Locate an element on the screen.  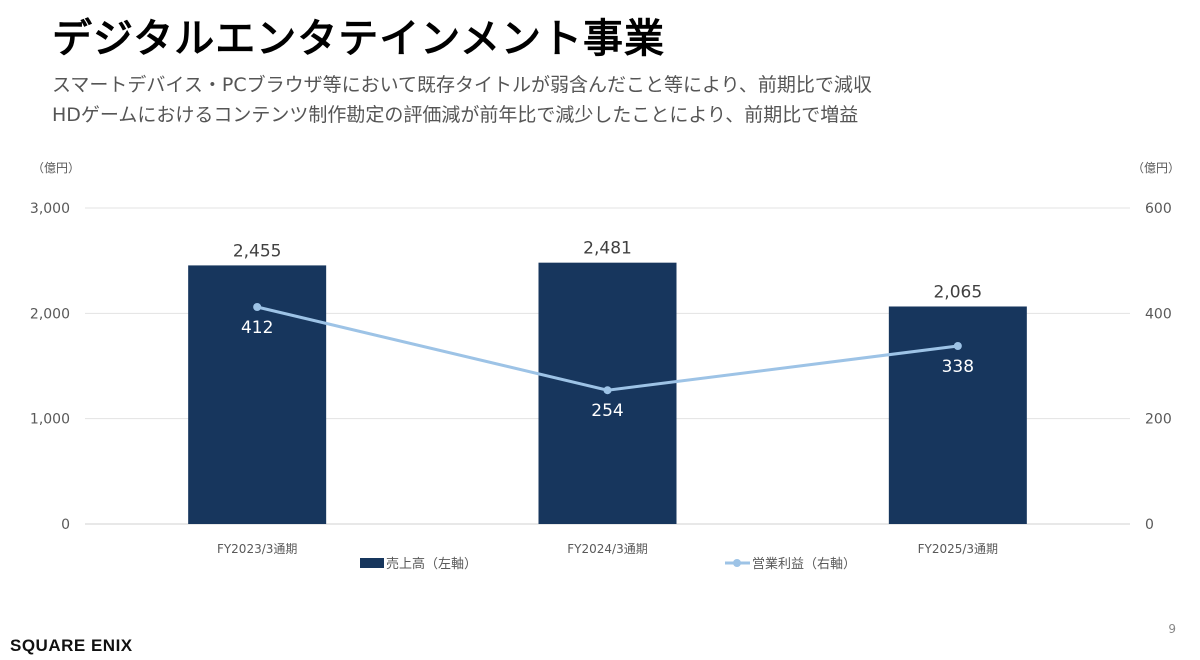
x-tick-label: FY2024/3通期 is located at coordinates (607, 549).